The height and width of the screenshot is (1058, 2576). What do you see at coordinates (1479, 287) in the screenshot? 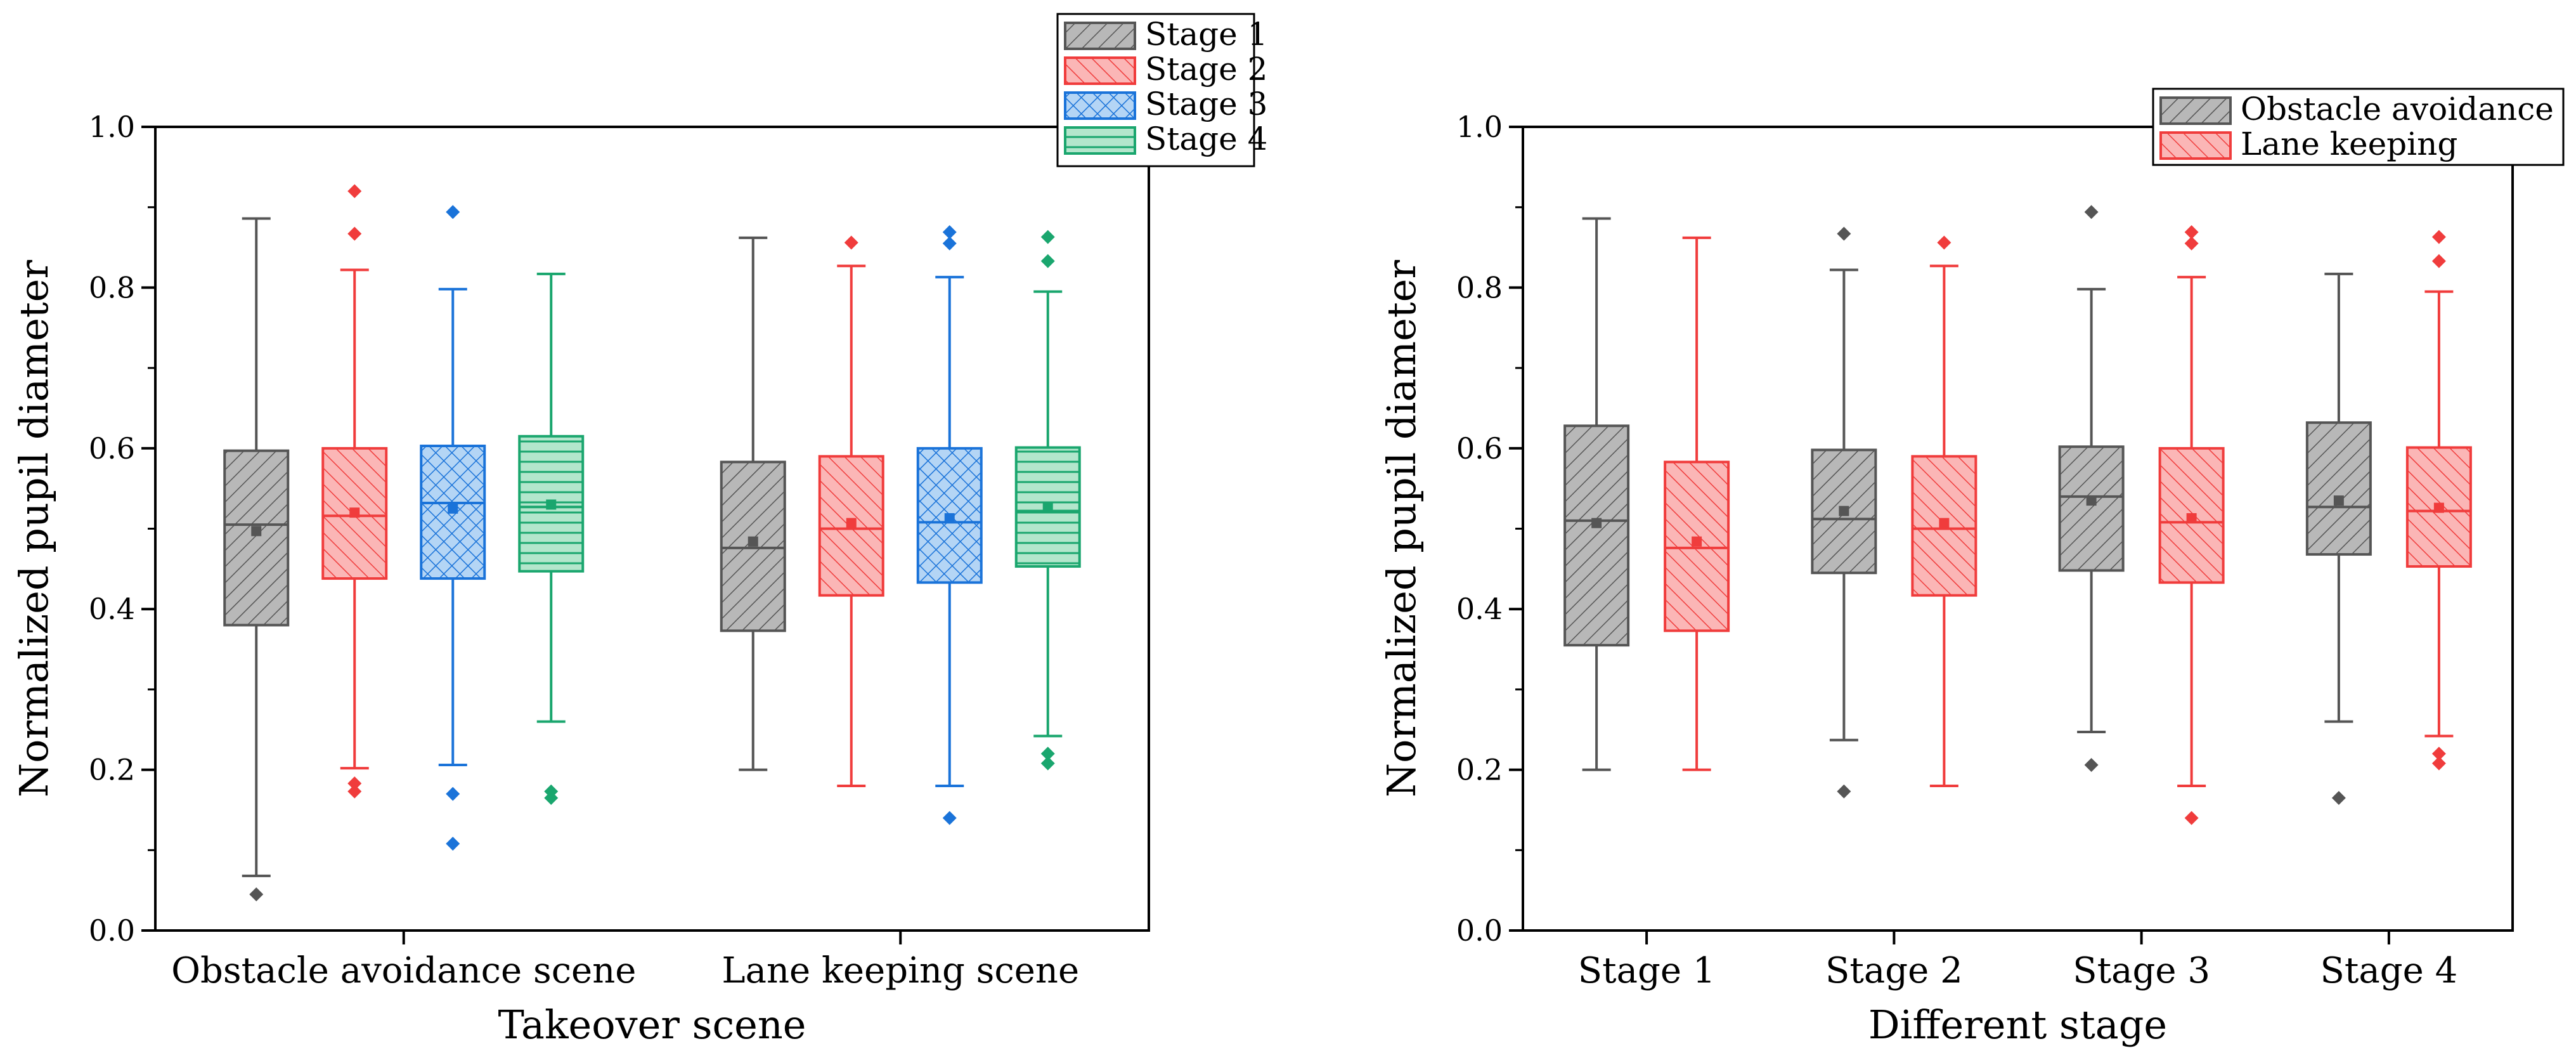
I see `y-tick-label: 0.8` at bounding box center [1479, 287].